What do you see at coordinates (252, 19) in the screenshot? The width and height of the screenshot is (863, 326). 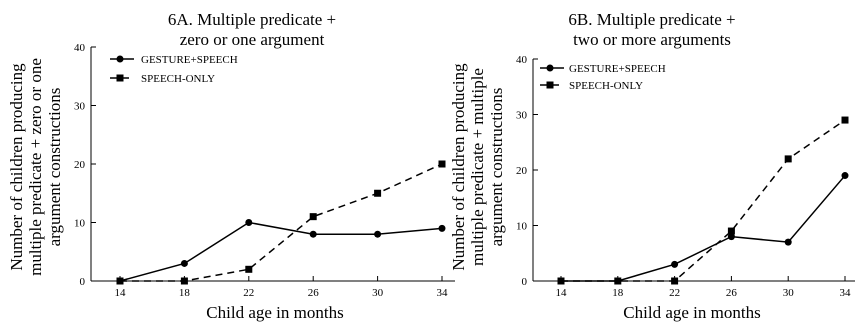 I see `chart-title-line-1: 6A. Multiple predicate +` at bounding box center [252, 19].